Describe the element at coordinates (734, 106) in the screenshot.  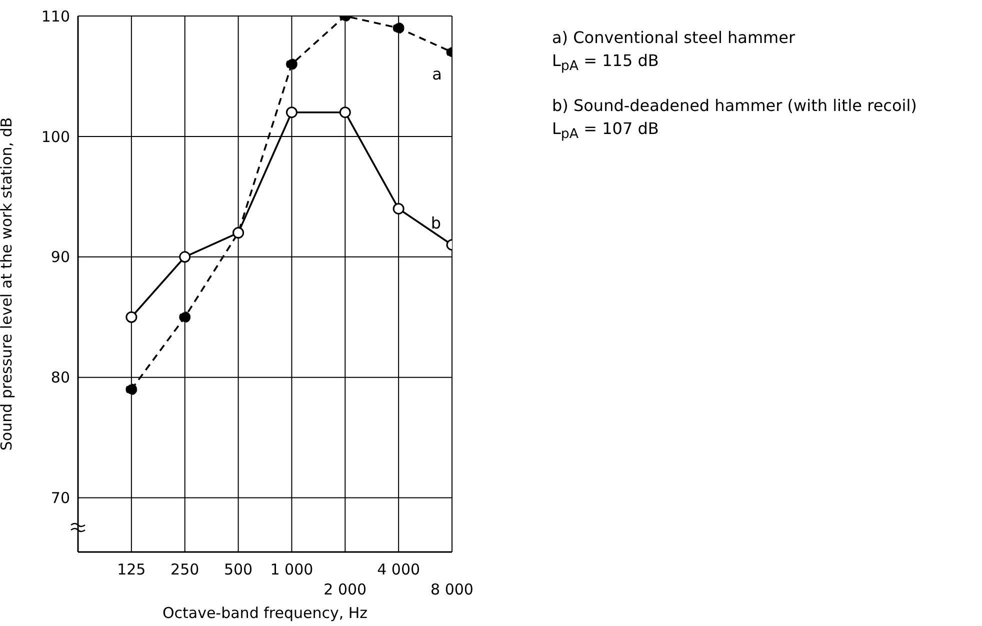
I see `text: b) Sound-deadened hammer (with litle recoil)` at that location.